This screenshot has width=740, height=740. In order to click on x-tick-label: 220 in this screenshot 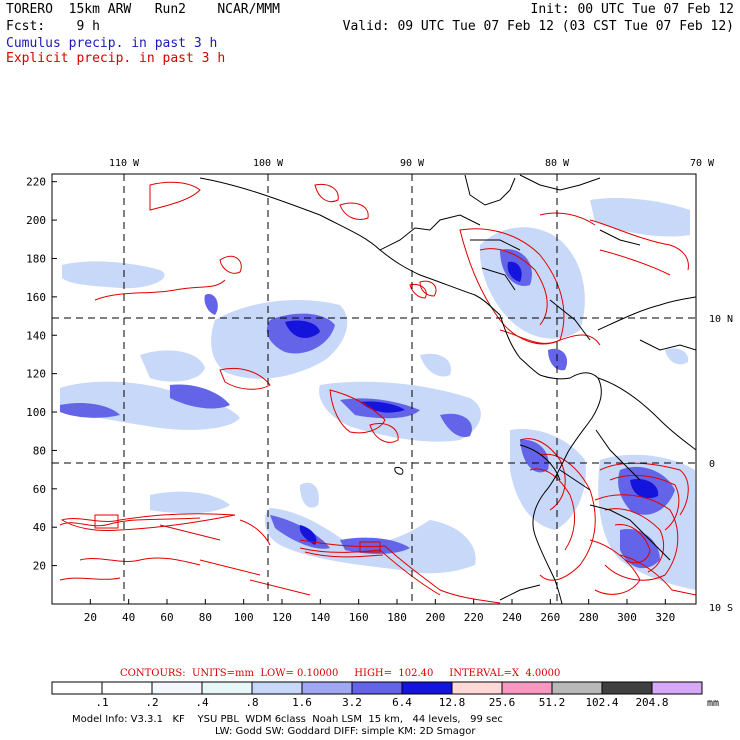, I will do `click(474, 617)`.